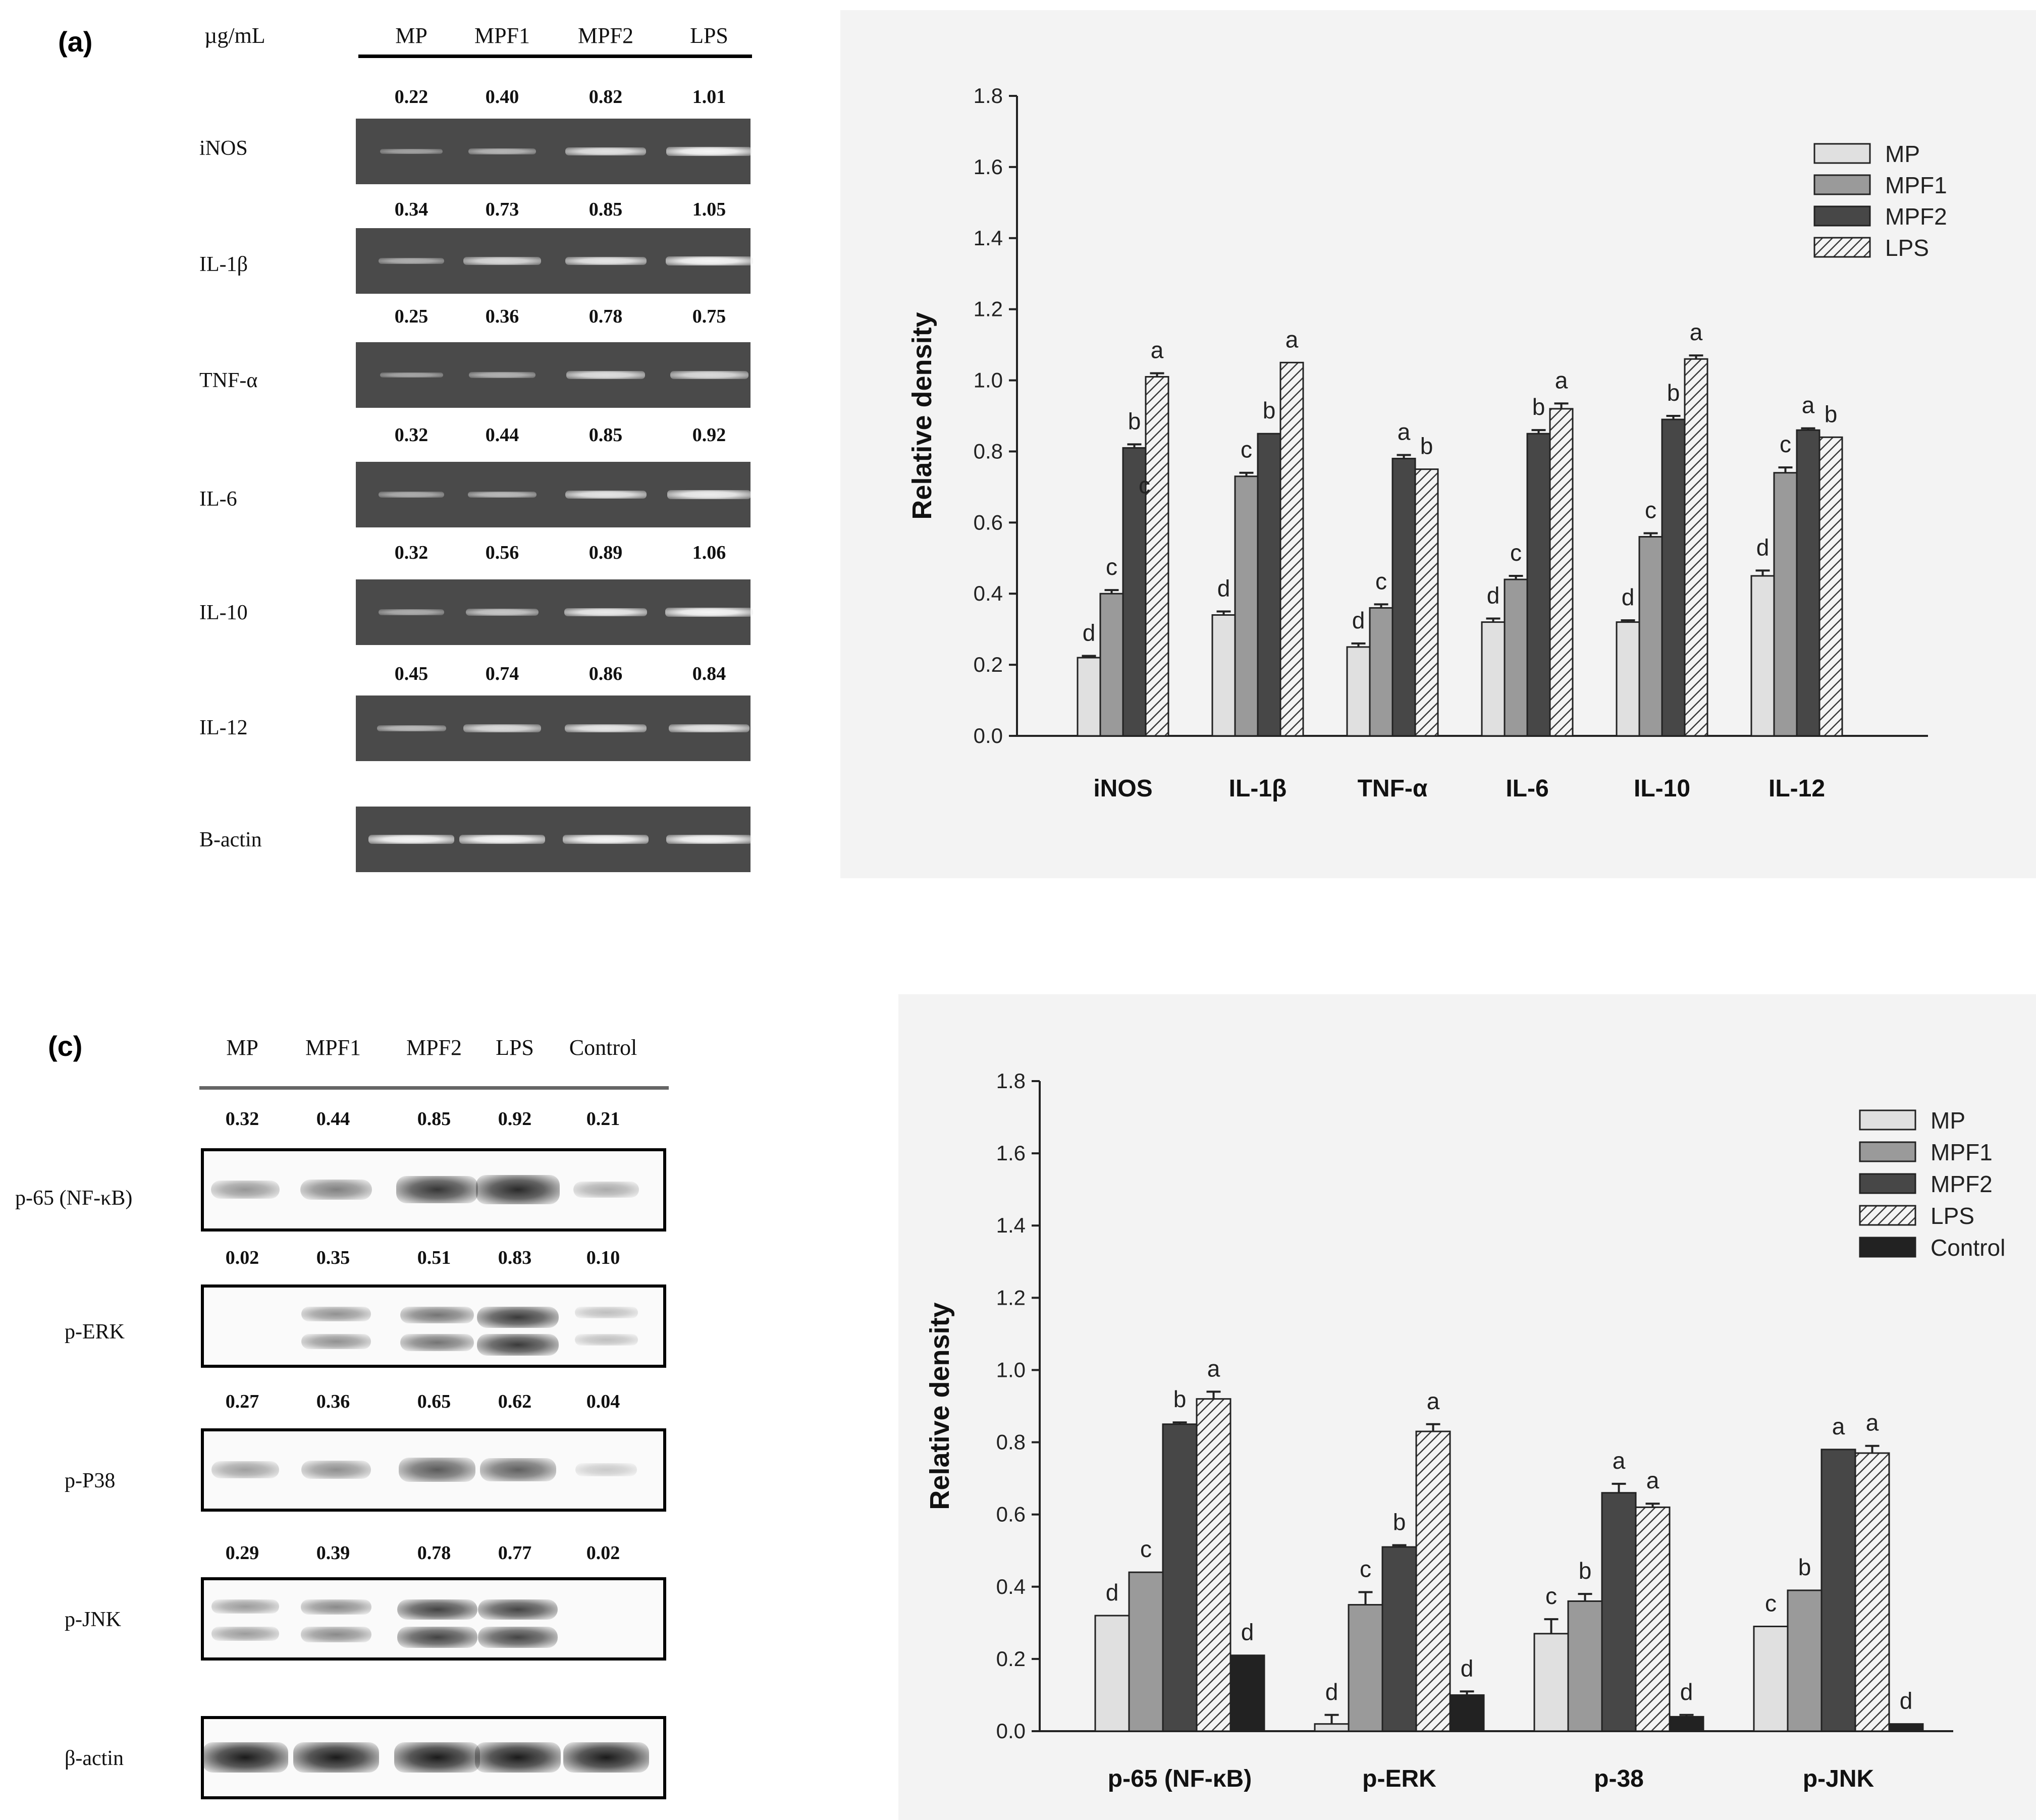  What do you see at coordinates (709, 97) in the screenshot?
I see `gel-band-value: 1.01` at bounding box center [709, 97].